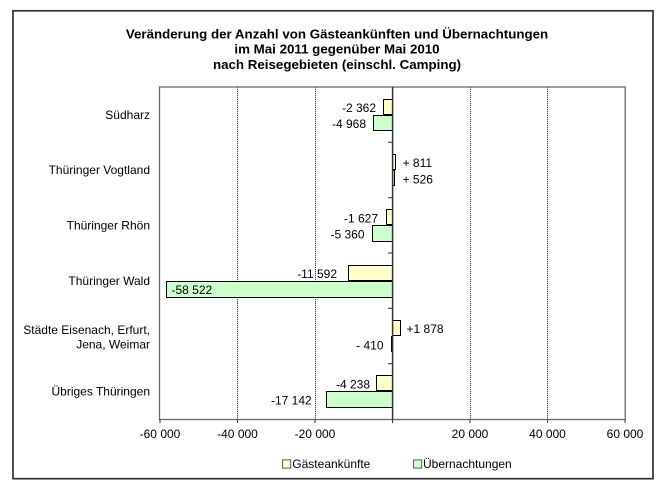 This screenshot has height=491, width=668. I want to click on svg-text: + 526, so click(418, 179).